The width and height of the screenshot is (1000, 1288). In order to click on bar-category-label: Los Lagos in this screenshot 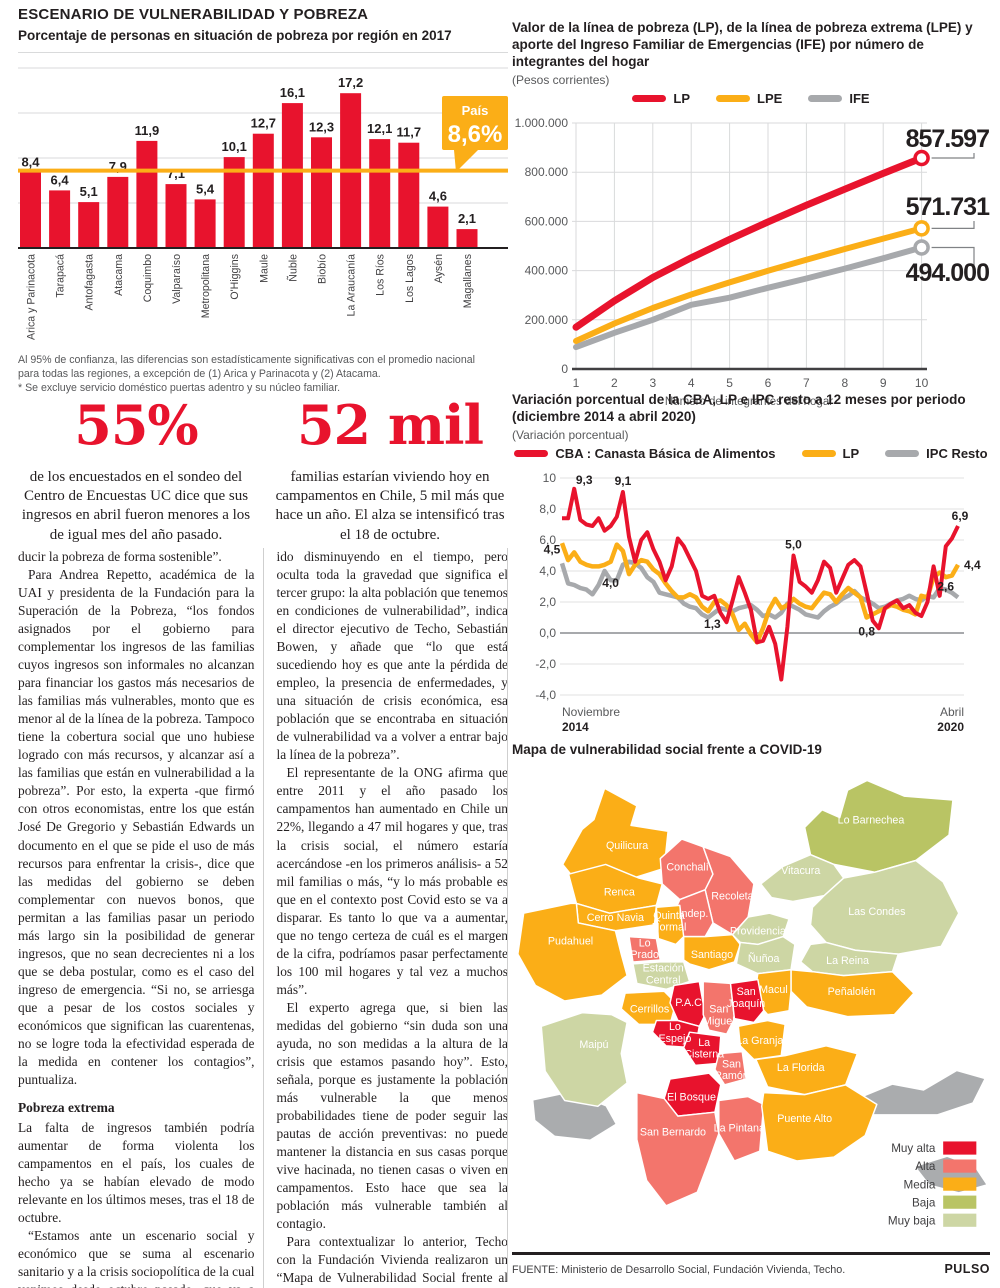, I will do `click(410, 278)`.